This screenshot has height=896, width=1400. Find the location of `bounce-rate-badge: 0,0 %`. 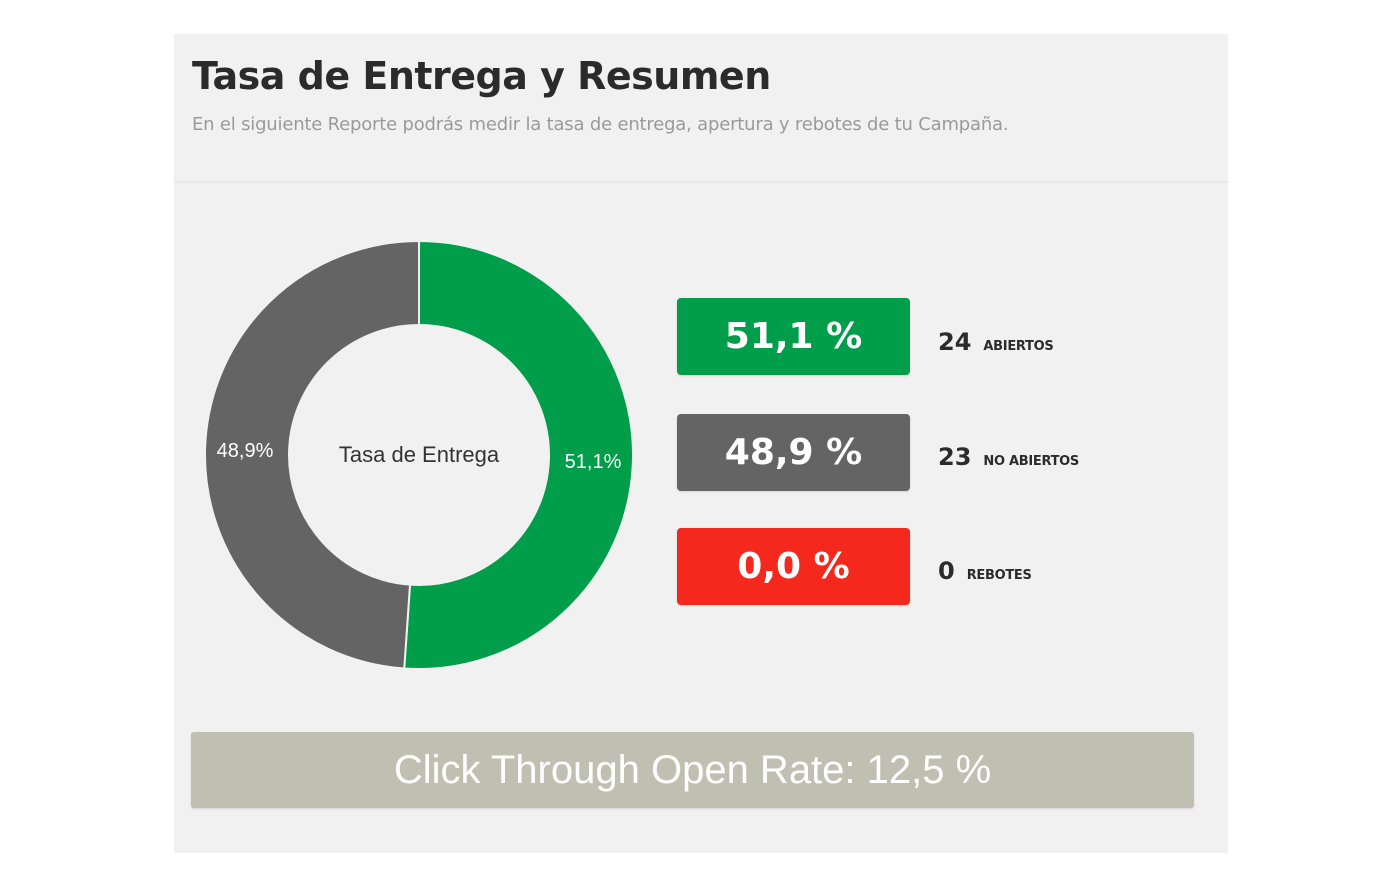

bounce-rate-badge: 0,0 % is located at coordinates (793, 566).